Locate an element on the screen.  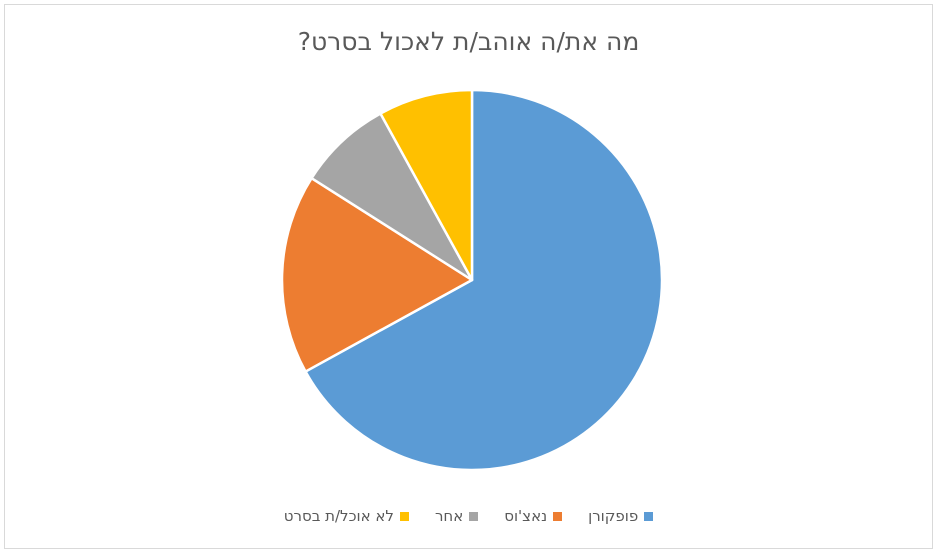
legend-item-4: לא אוכל/ת בסרט is located at coordinates (346, 516).